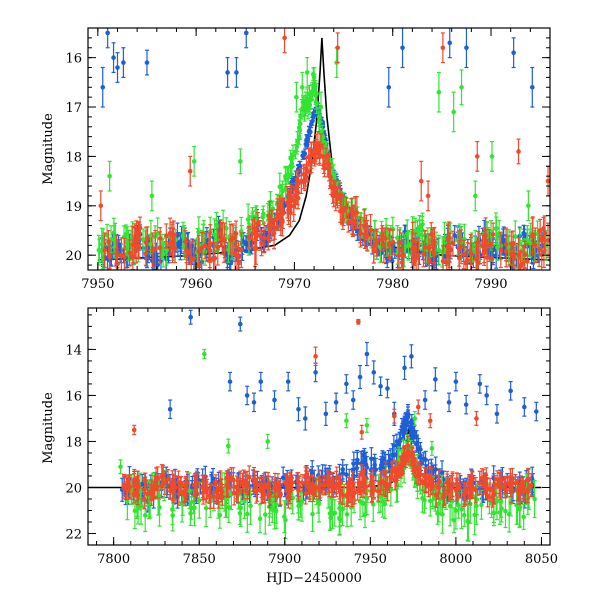 This screenshot has width=600, height=600. I want to click on series-green-outliers, so click(276, 411).